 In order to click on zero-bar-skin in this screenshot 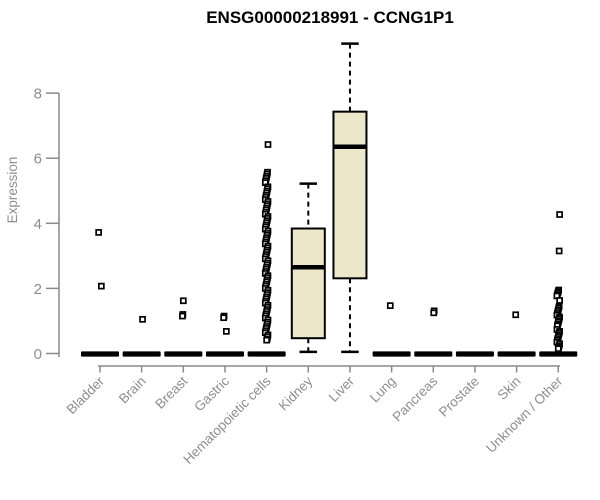, I will do `click(516, 354)`.